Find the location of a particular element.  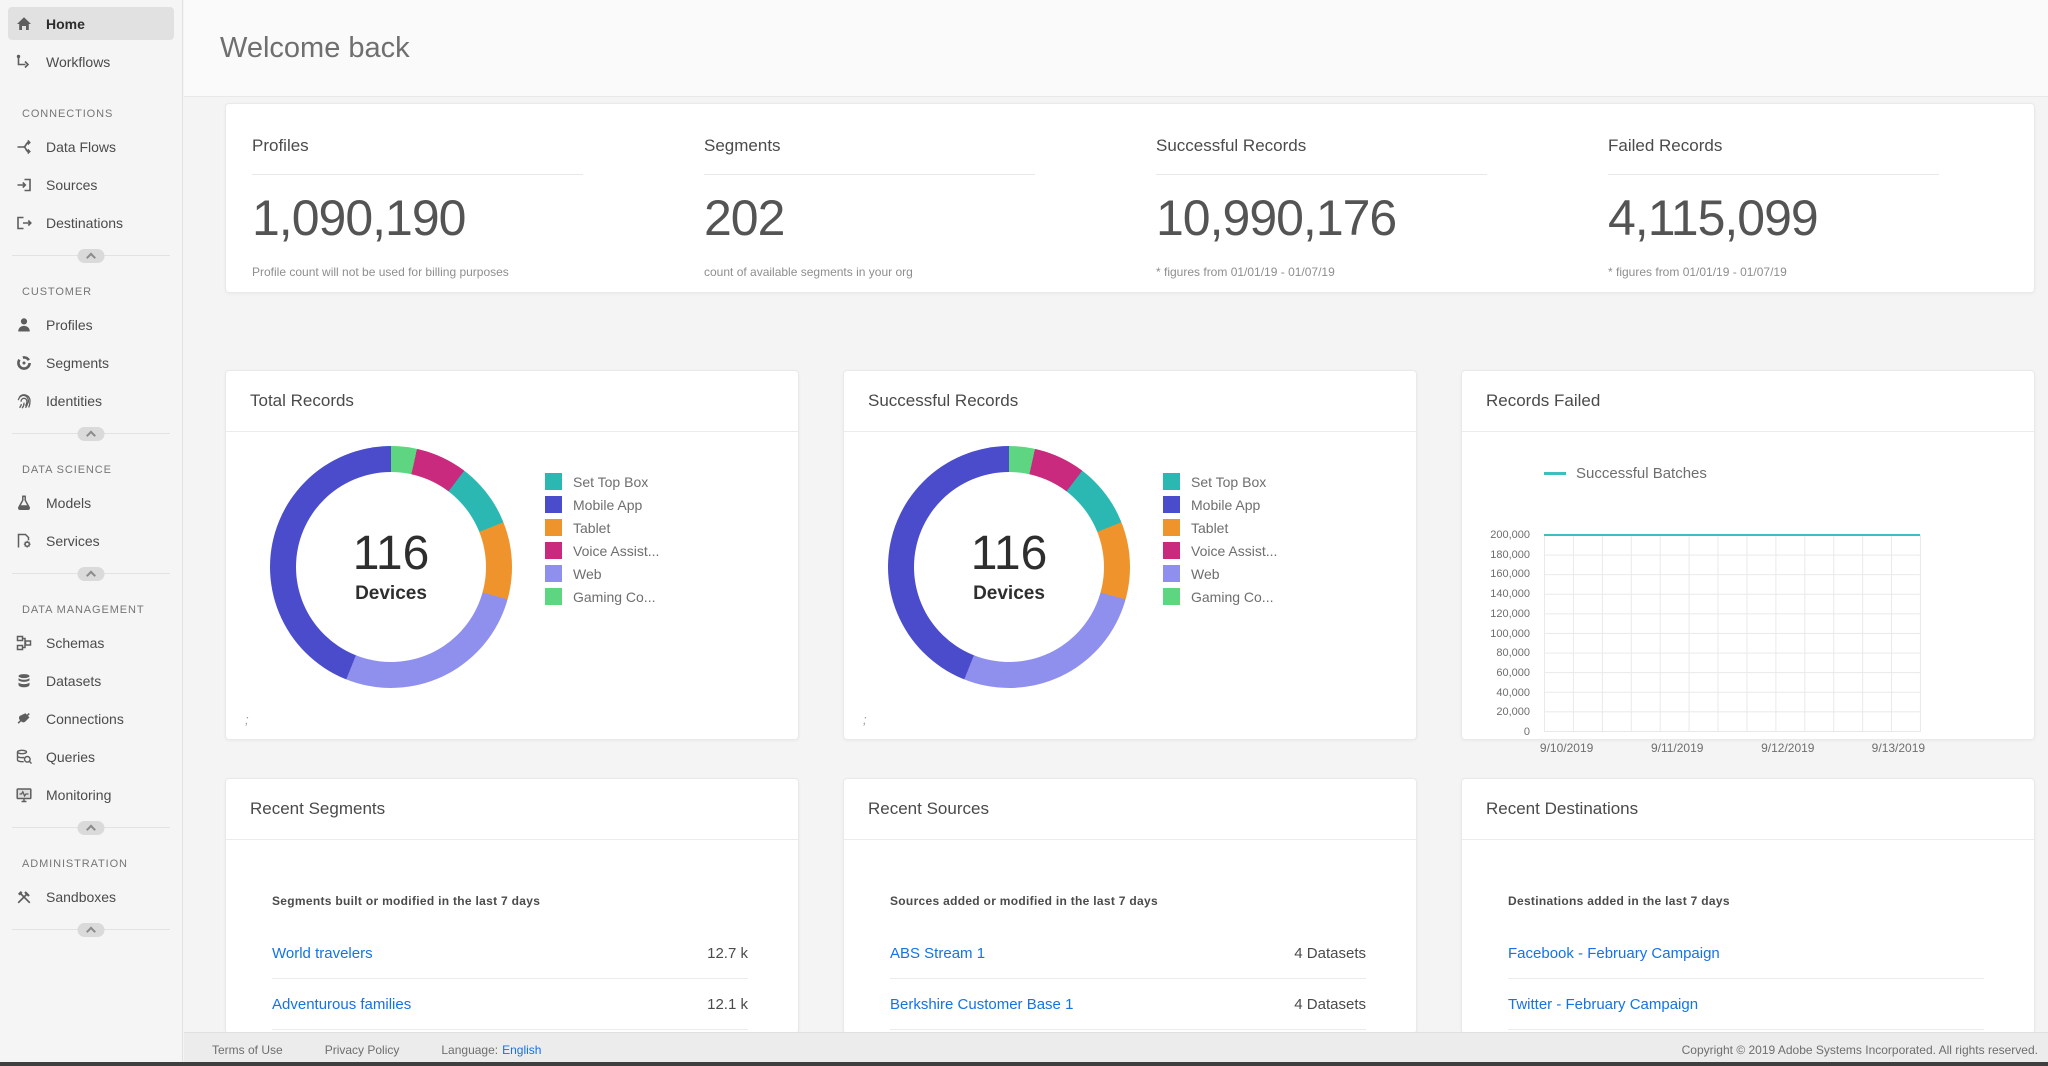

sidebar-item-segments: Segments is located at coordinates (91, 362).